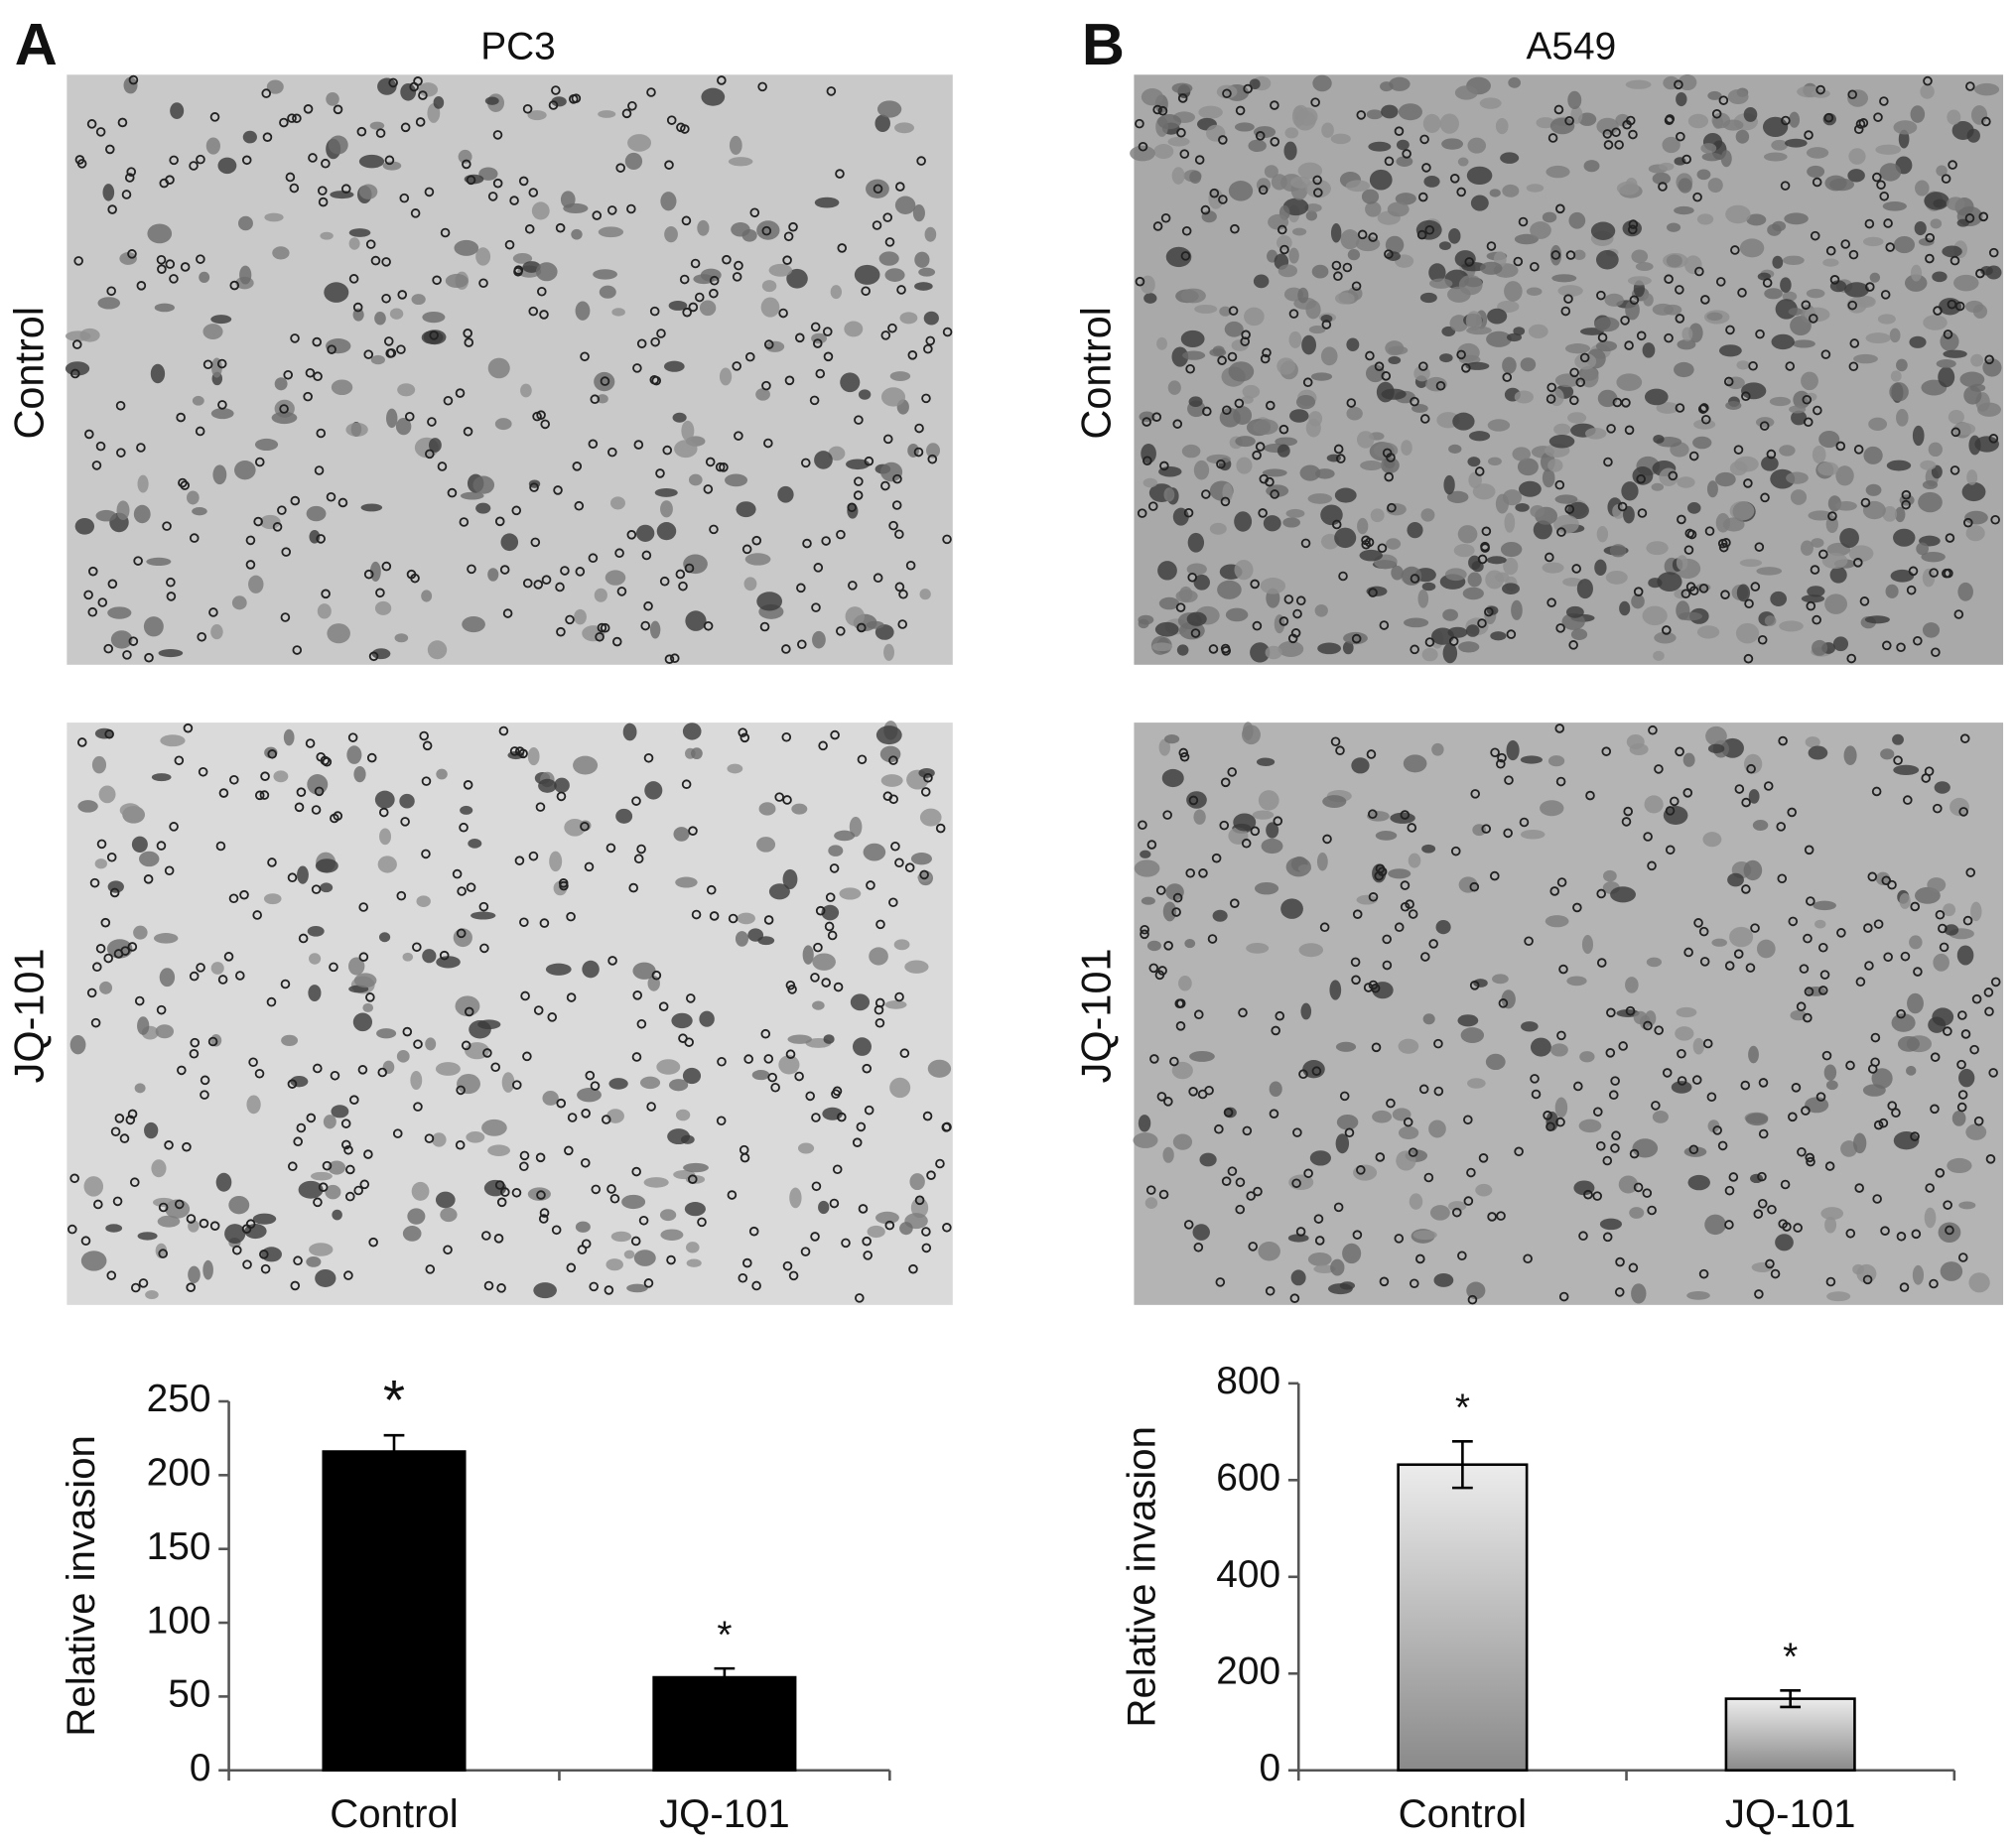  What do you see at coordinates (1248, 1574) in the screenshot?
I see `y-tick-label: 400` at bounding box center [1248, 1574].